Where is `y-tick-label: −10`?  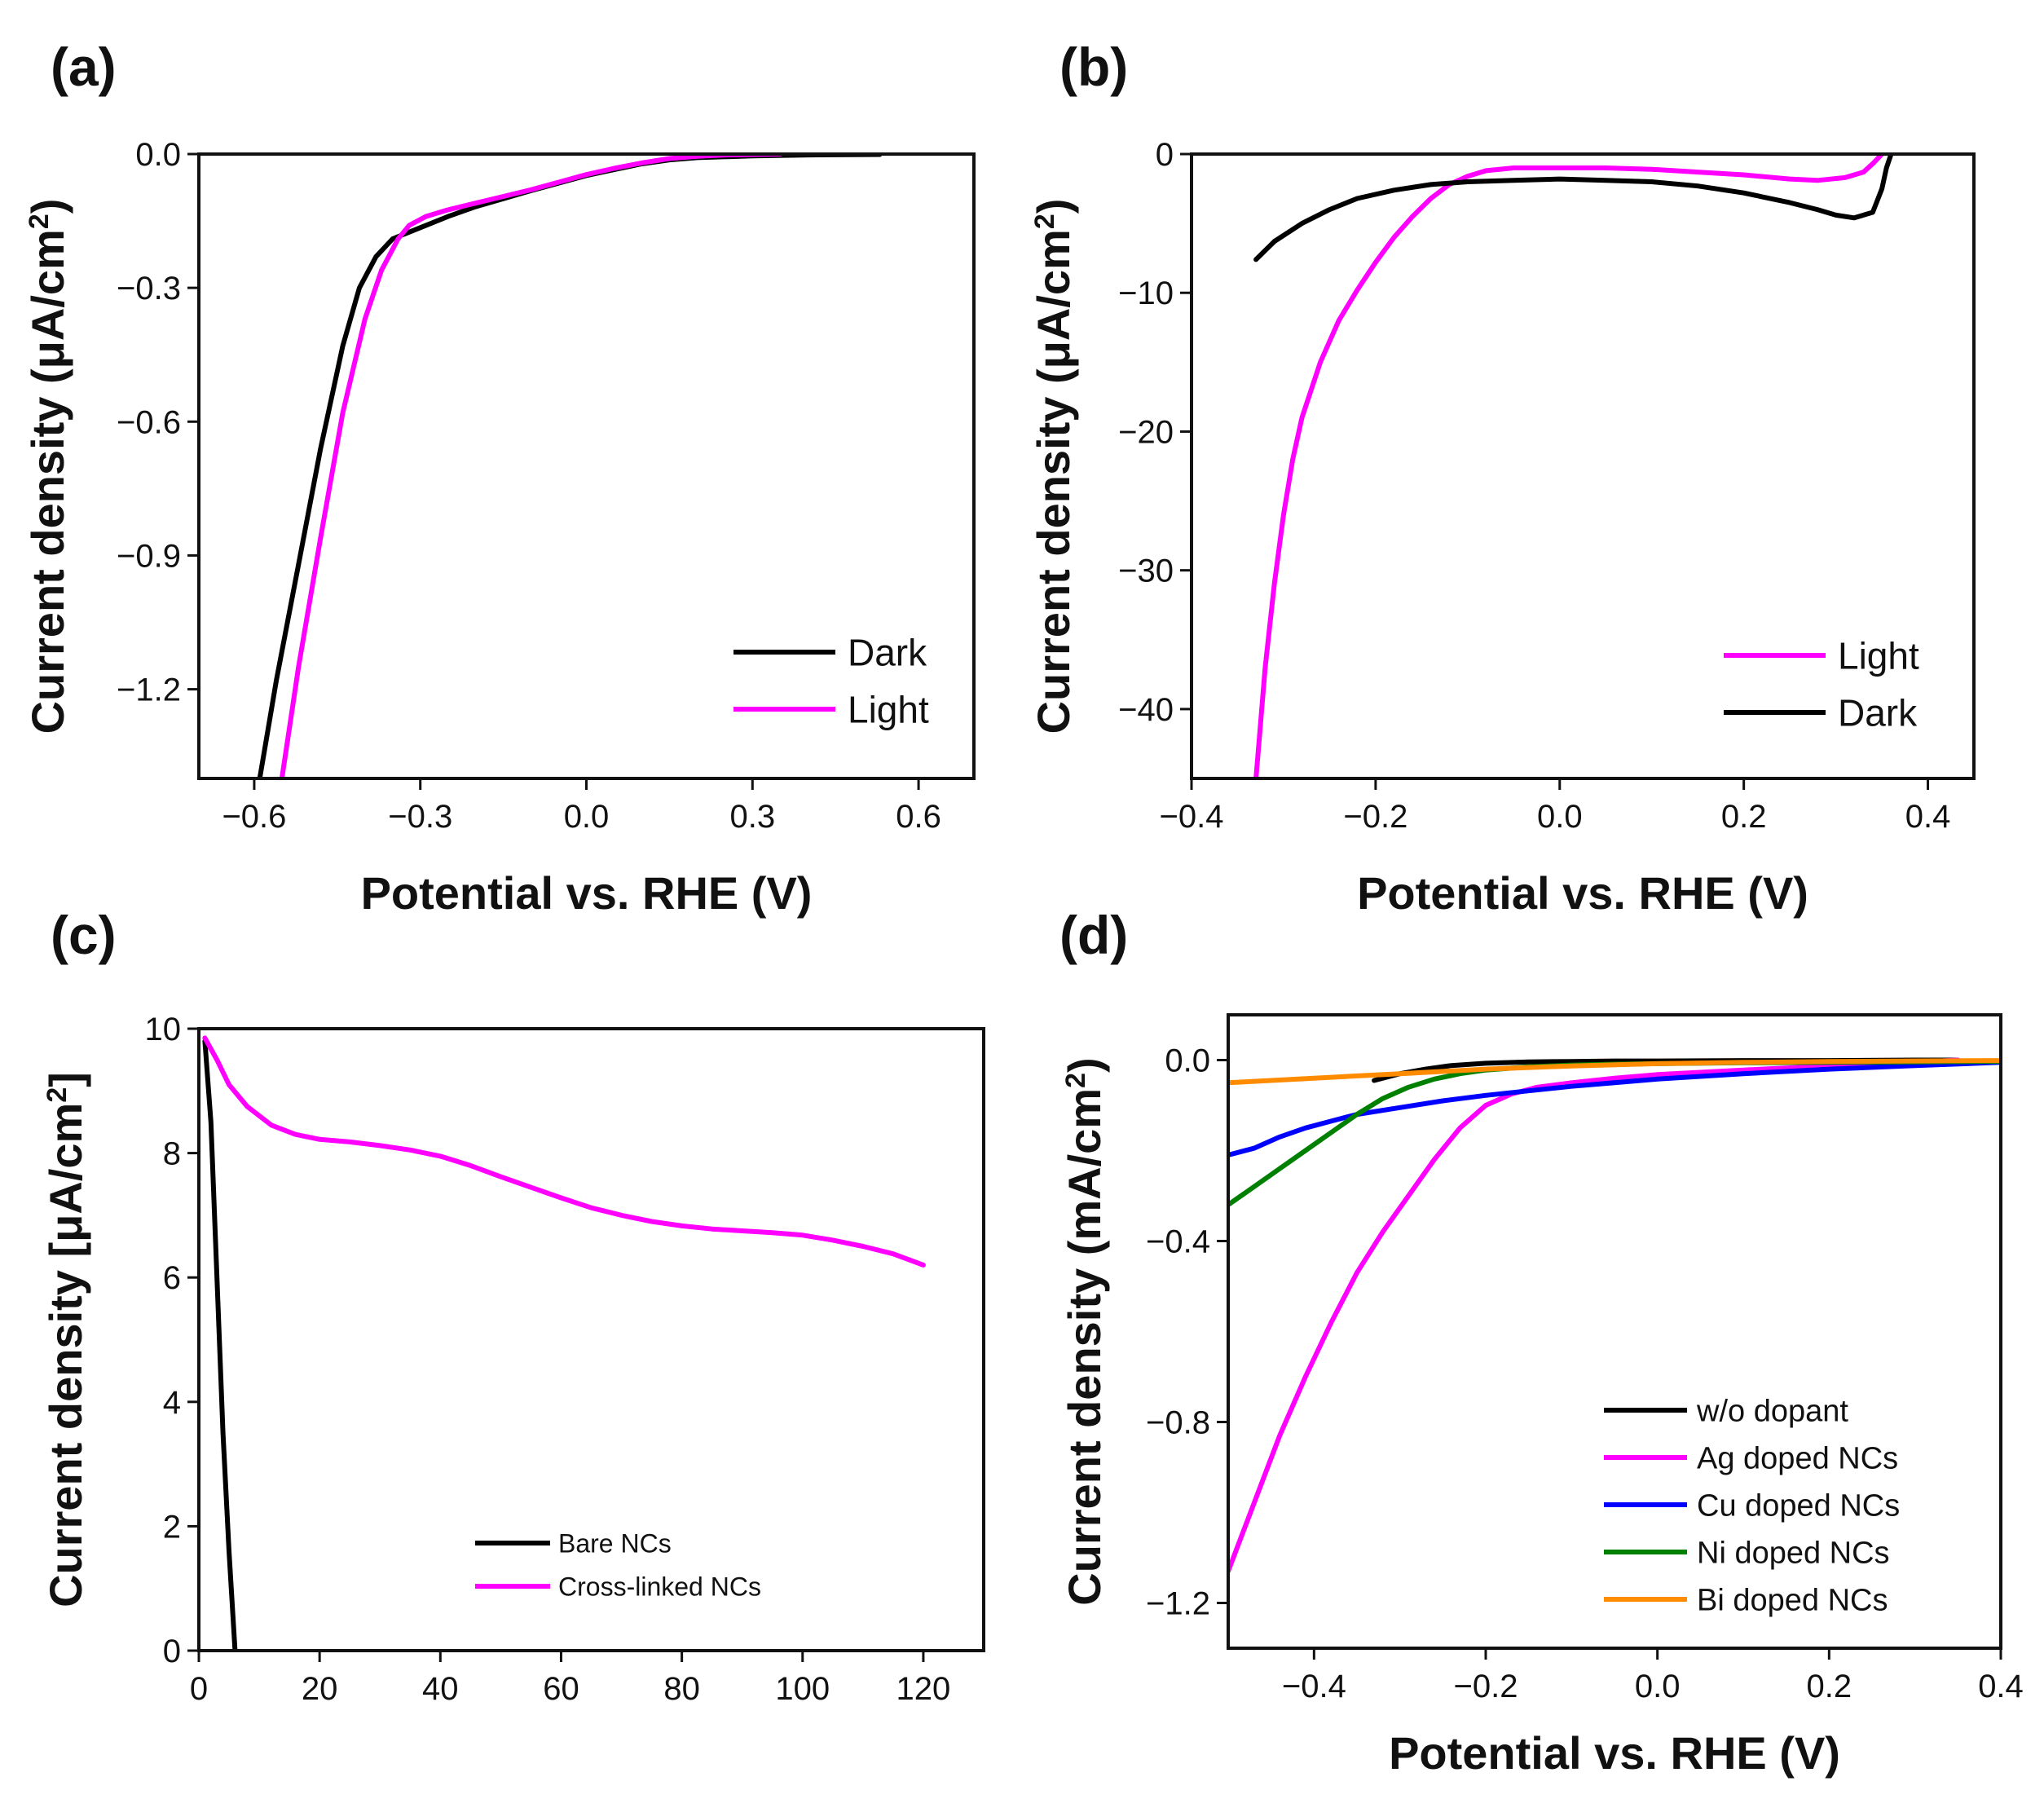
y-tick-label: −10 is located at coordinates (1146, 294).